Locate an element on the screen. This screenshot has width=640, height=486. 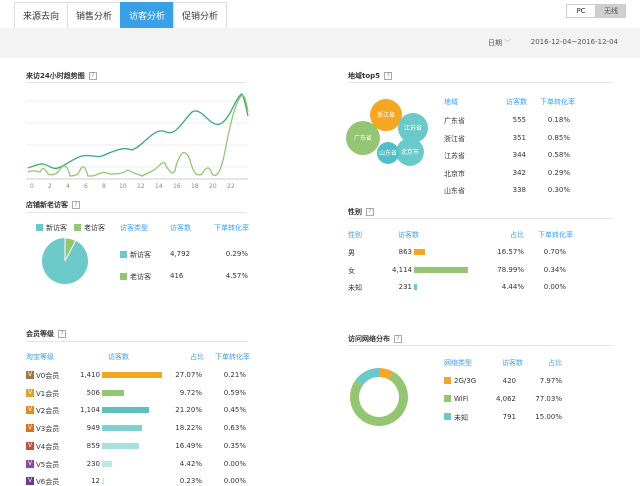
row-rate: 0.21% is located at coordinates (234, 375).